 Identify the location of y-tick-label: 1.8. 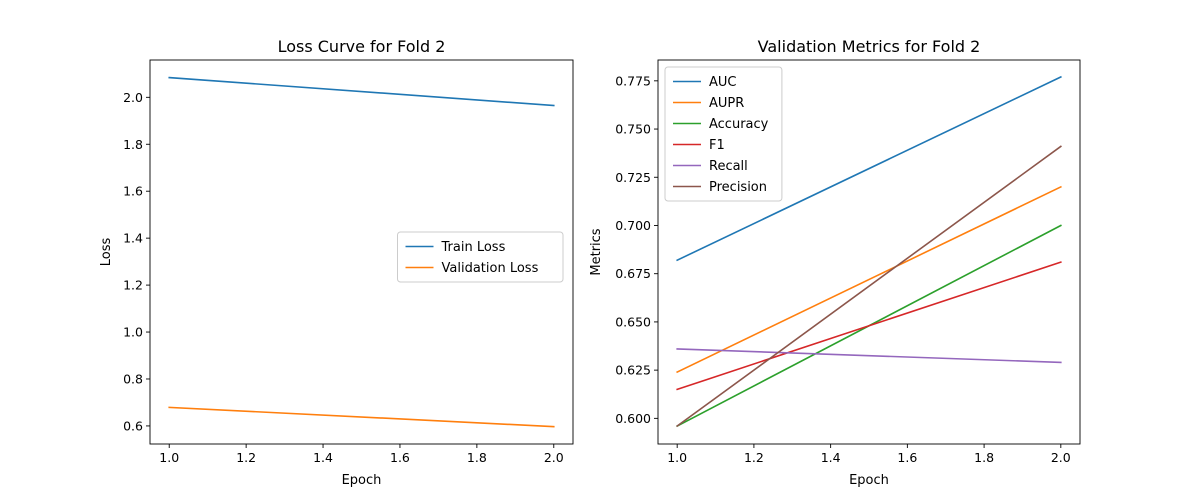
(133, 144).